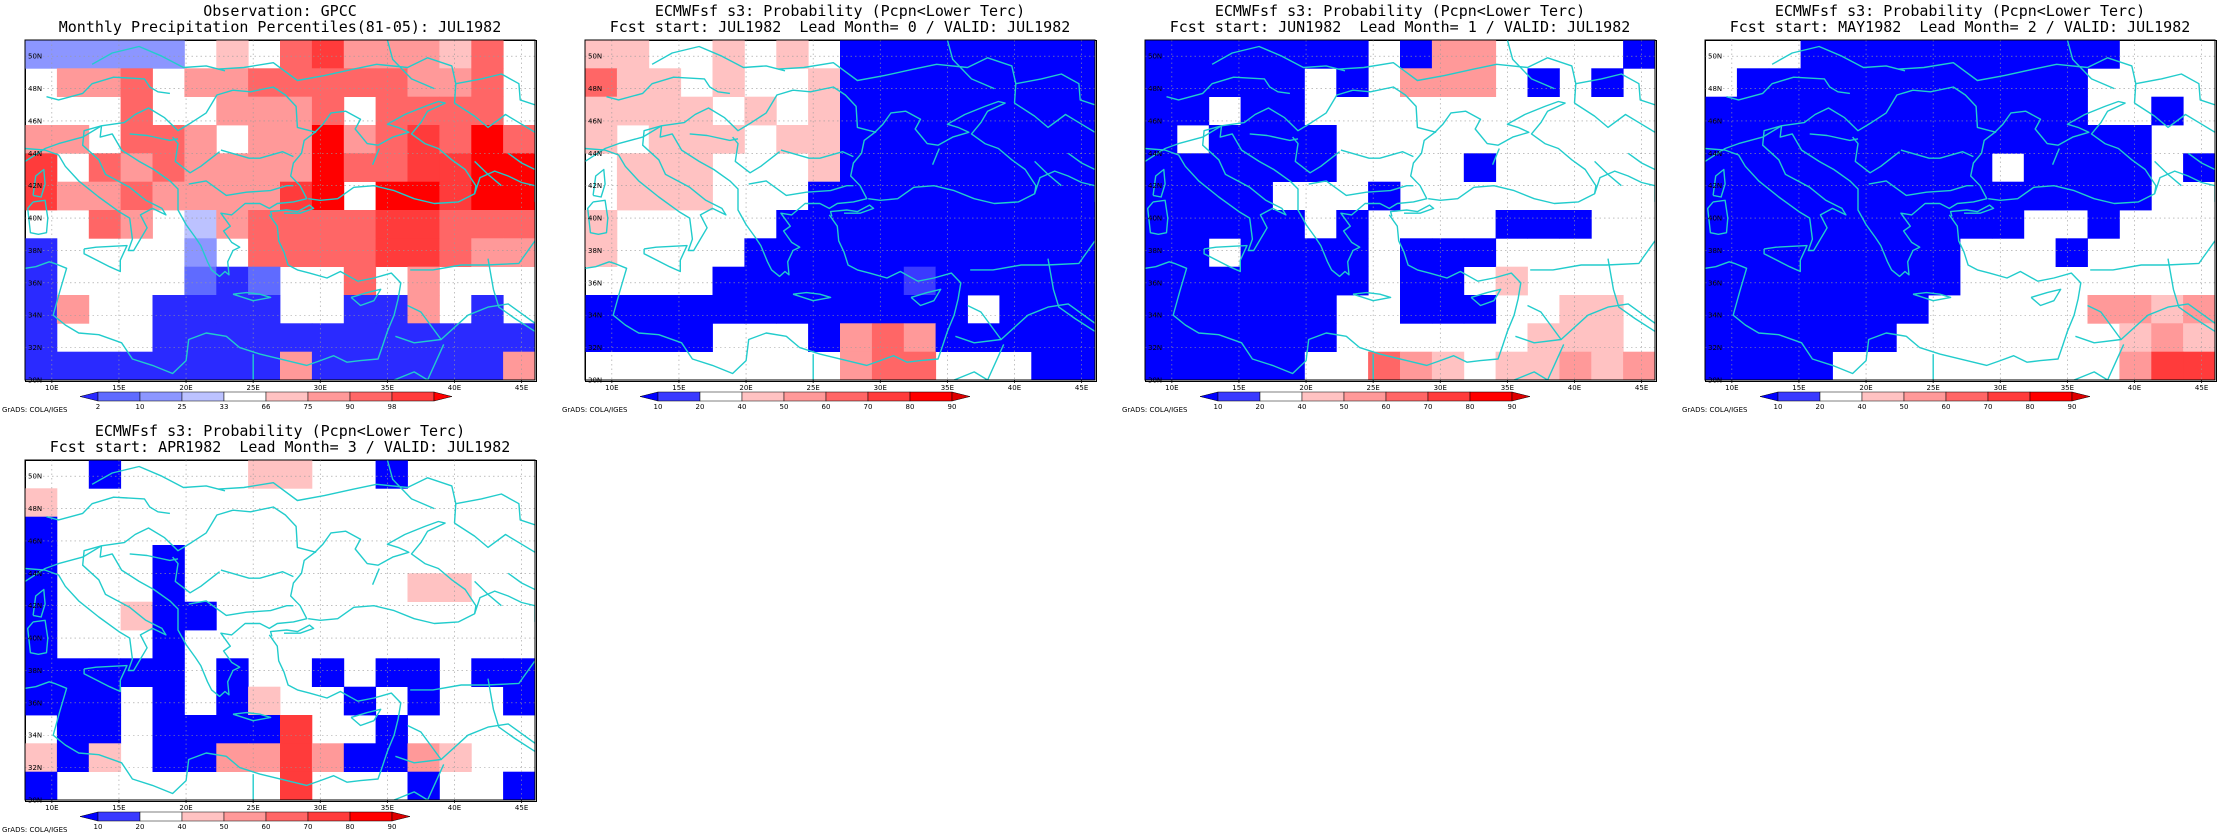 The image size is (2240, 840). Describe the element at coordinates (1715, 121) in the screenshot. I see `lat-label: 46N` at that location.